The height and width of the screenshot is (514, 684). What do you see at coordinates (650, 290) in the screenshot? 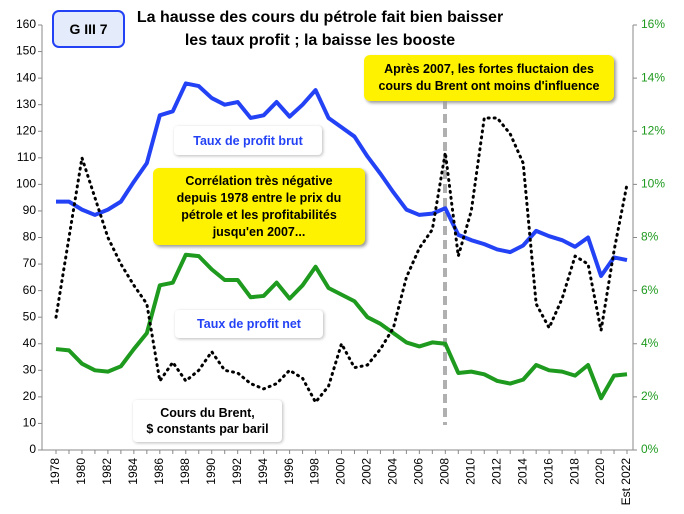
I see `y2-tick-label: 6%` at bounding box center [650, 290].